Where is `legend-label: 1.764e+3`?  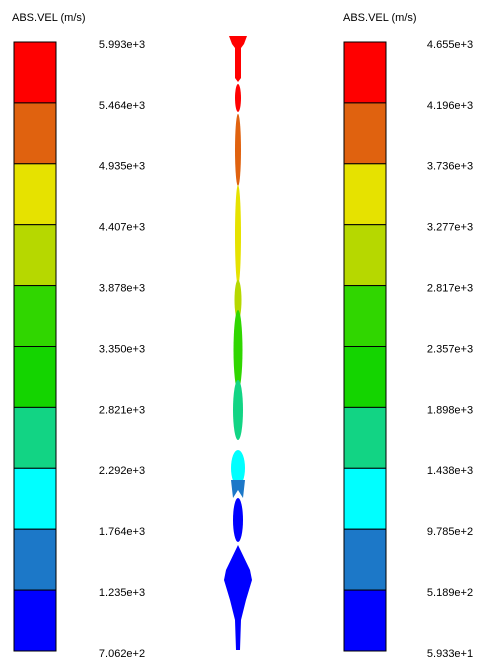 legend-label: 1.764e+3 is located at coordinates (122, 532).